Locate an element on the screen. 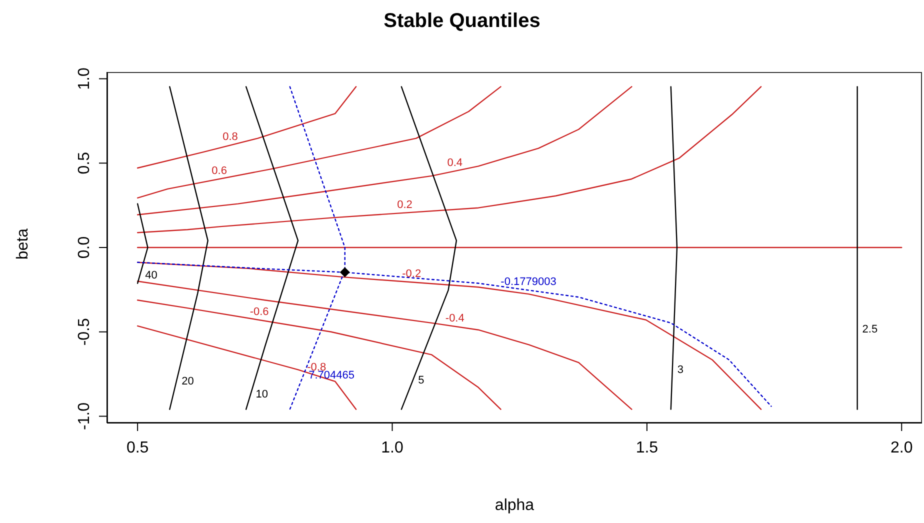  series-label: 0.8 is located at coordinates (230, 137).